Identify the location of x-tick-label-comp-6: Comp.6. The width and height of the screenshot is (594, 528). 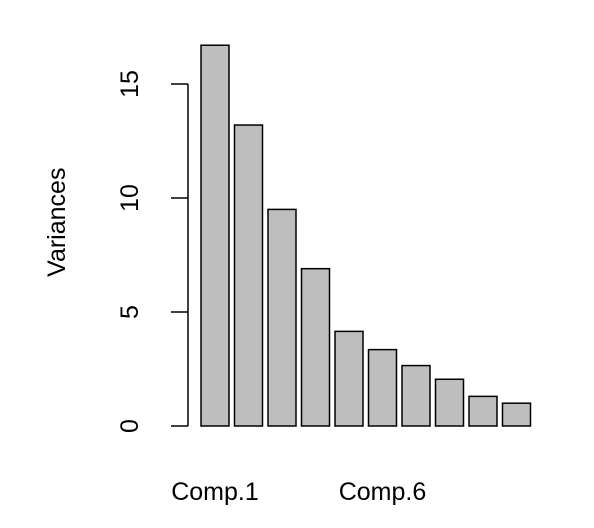
(383, 492).